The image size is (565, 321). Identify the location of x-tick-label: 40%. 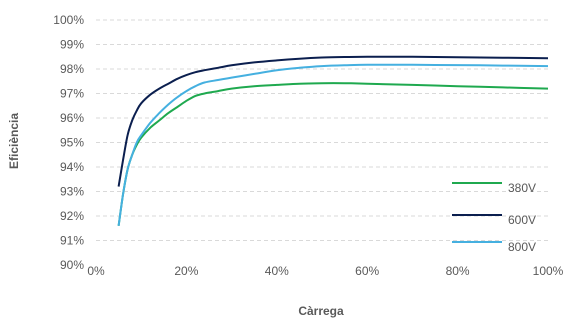
(277, 271).